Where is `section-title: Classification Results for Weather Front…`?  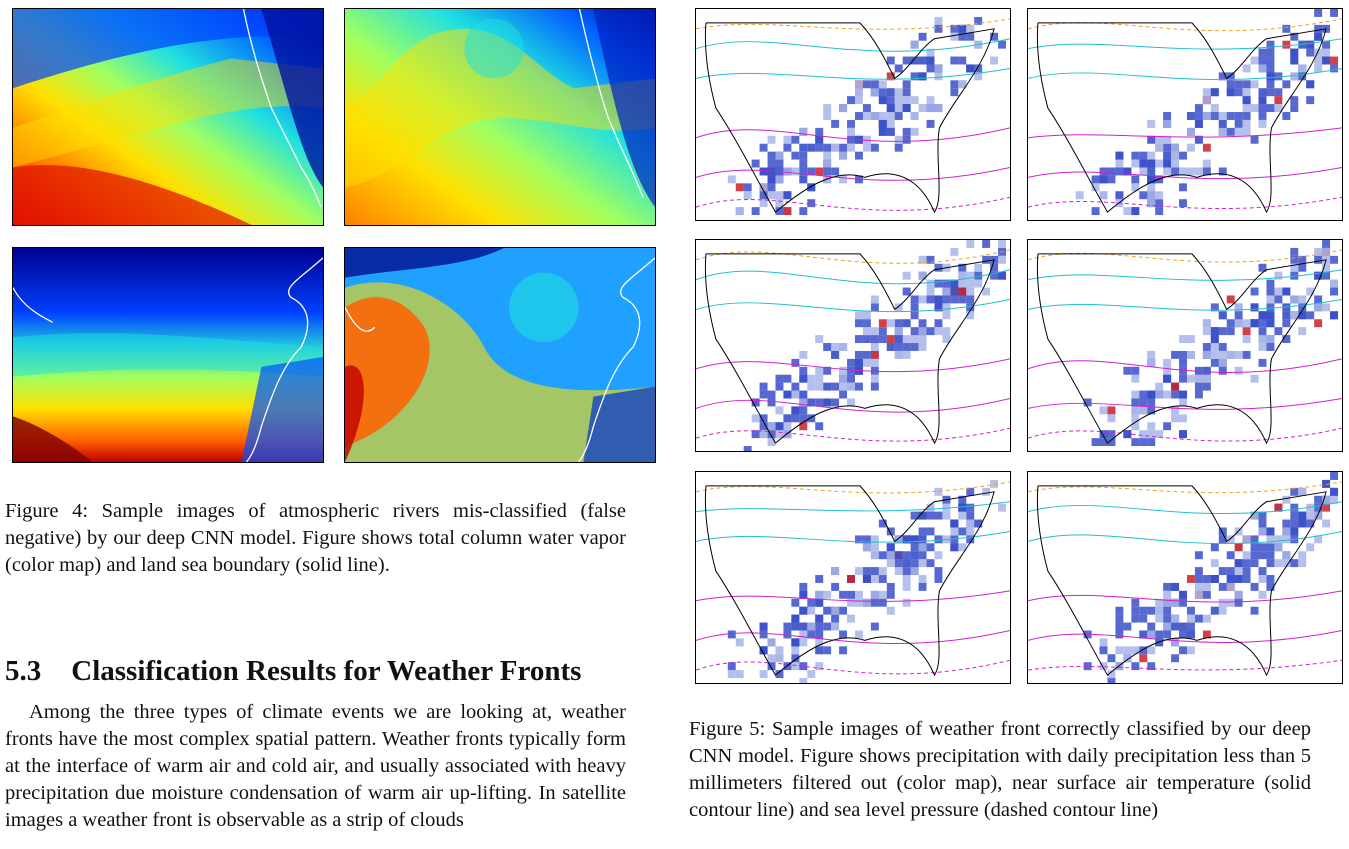
section-title: Classification Results for Weather Front… is located at coordinates (326, 671).